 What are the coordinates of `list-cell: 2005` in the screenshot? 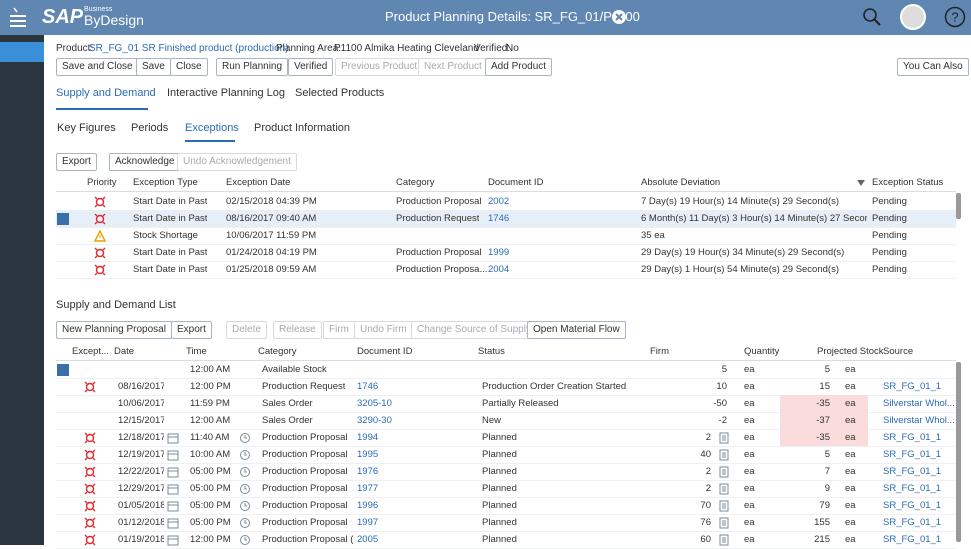 It's located at (368, 539).